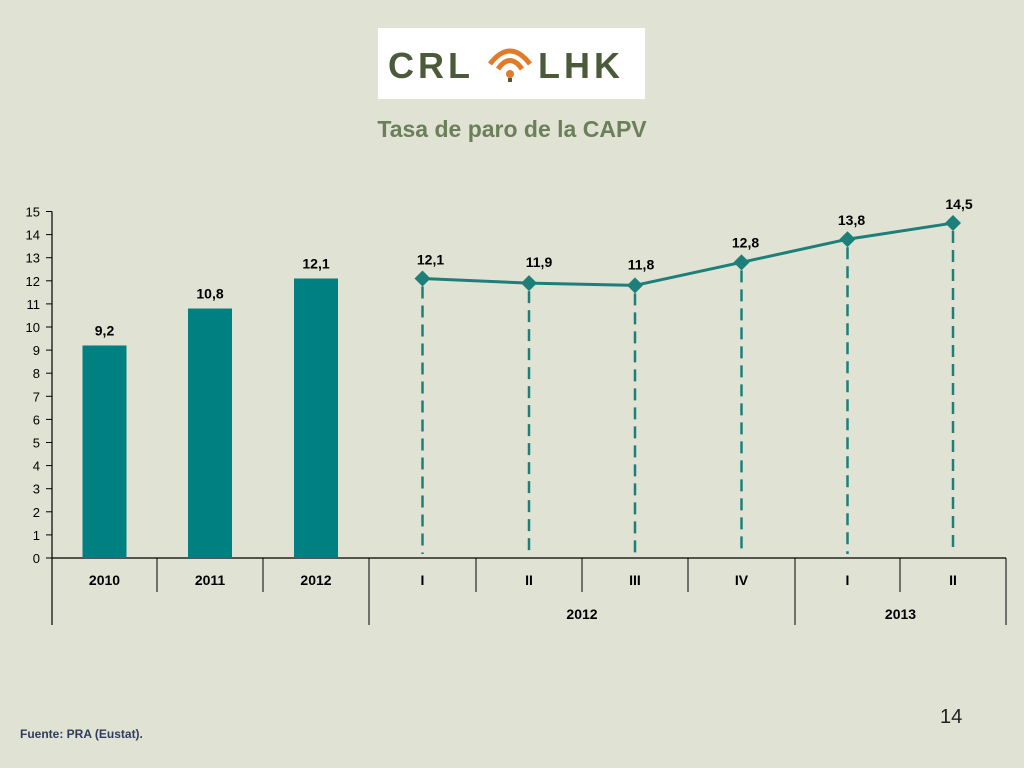  Describe the element at coordinates (36, 558) in the screenshot. I see `y-tick-label: 0` at that location.